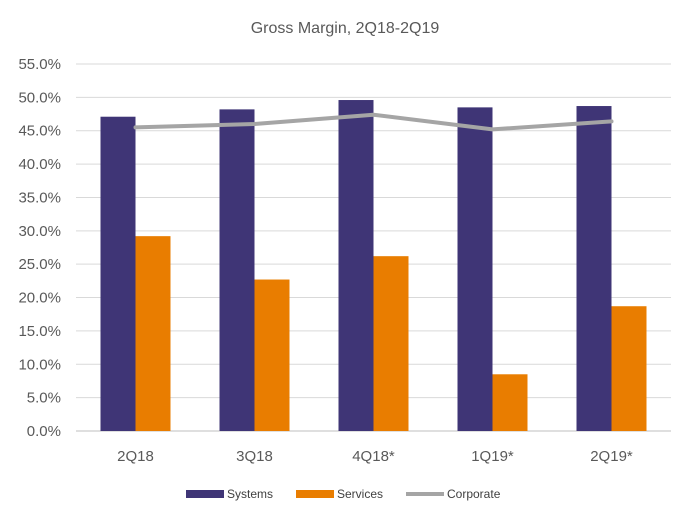 Image resolution: width=691 pixels, height=522 pixels. Describe the element at coordinates (44, 398) in the screenshot. I see `y-tick-label: 5.0%` at that location.